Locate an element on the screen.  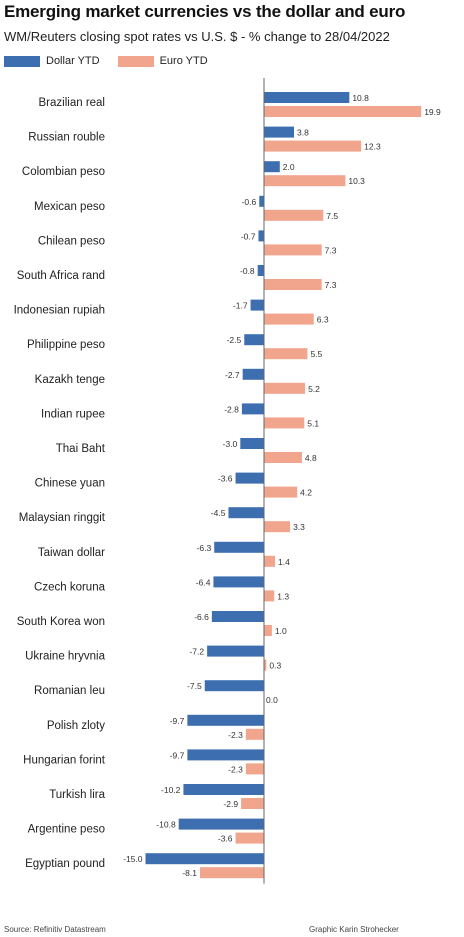
data-label-dollar: -10.2 is located at coordinates (171, 790).